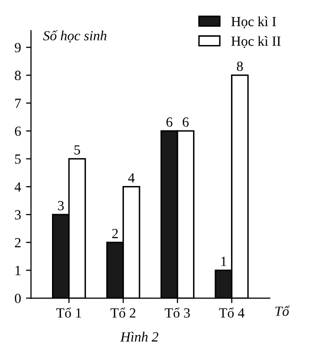 The width and height of the screenshot is (310, 352). What do you see at coordinates (18, 159) in the screenshot?
I see `y-tick-label: 5` at bounding box center [18, 159].